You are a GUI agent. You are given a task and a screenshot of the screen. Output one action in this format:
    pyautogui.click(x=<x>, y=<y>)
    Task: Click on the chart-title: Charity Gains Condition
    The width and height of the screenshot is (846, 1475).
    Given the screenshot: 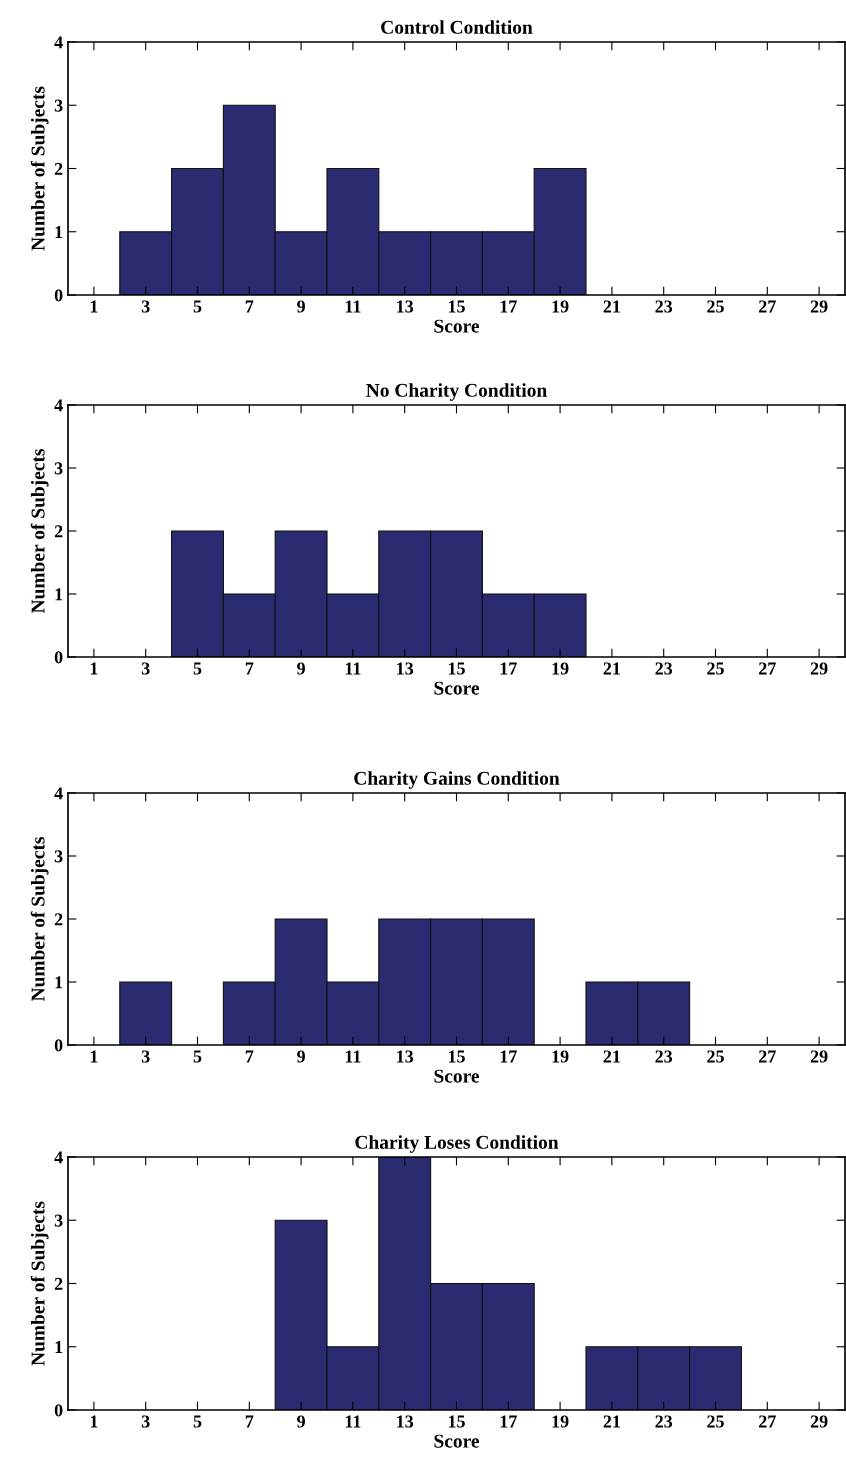 What is the action you would take?
    pyautogui.click(x=457, y=780)
    